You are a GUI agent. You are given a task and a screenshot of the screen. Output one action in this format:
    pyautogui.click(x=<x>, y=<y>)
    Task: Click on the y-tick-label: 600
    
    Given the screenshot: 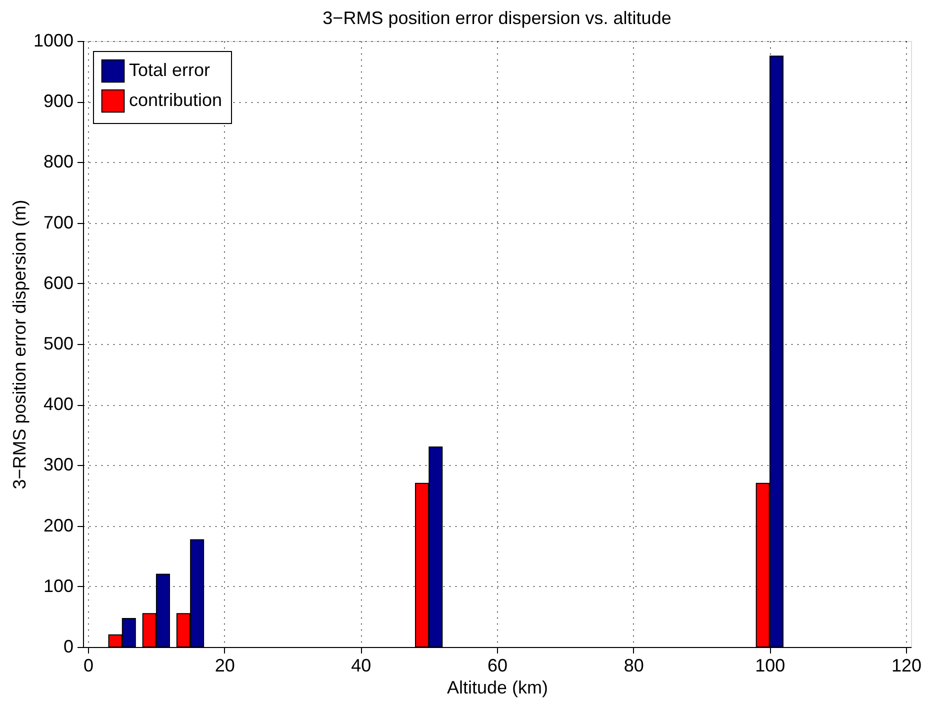 What is the action you would take?
    pyautogui.click(x=58, y=282)
    